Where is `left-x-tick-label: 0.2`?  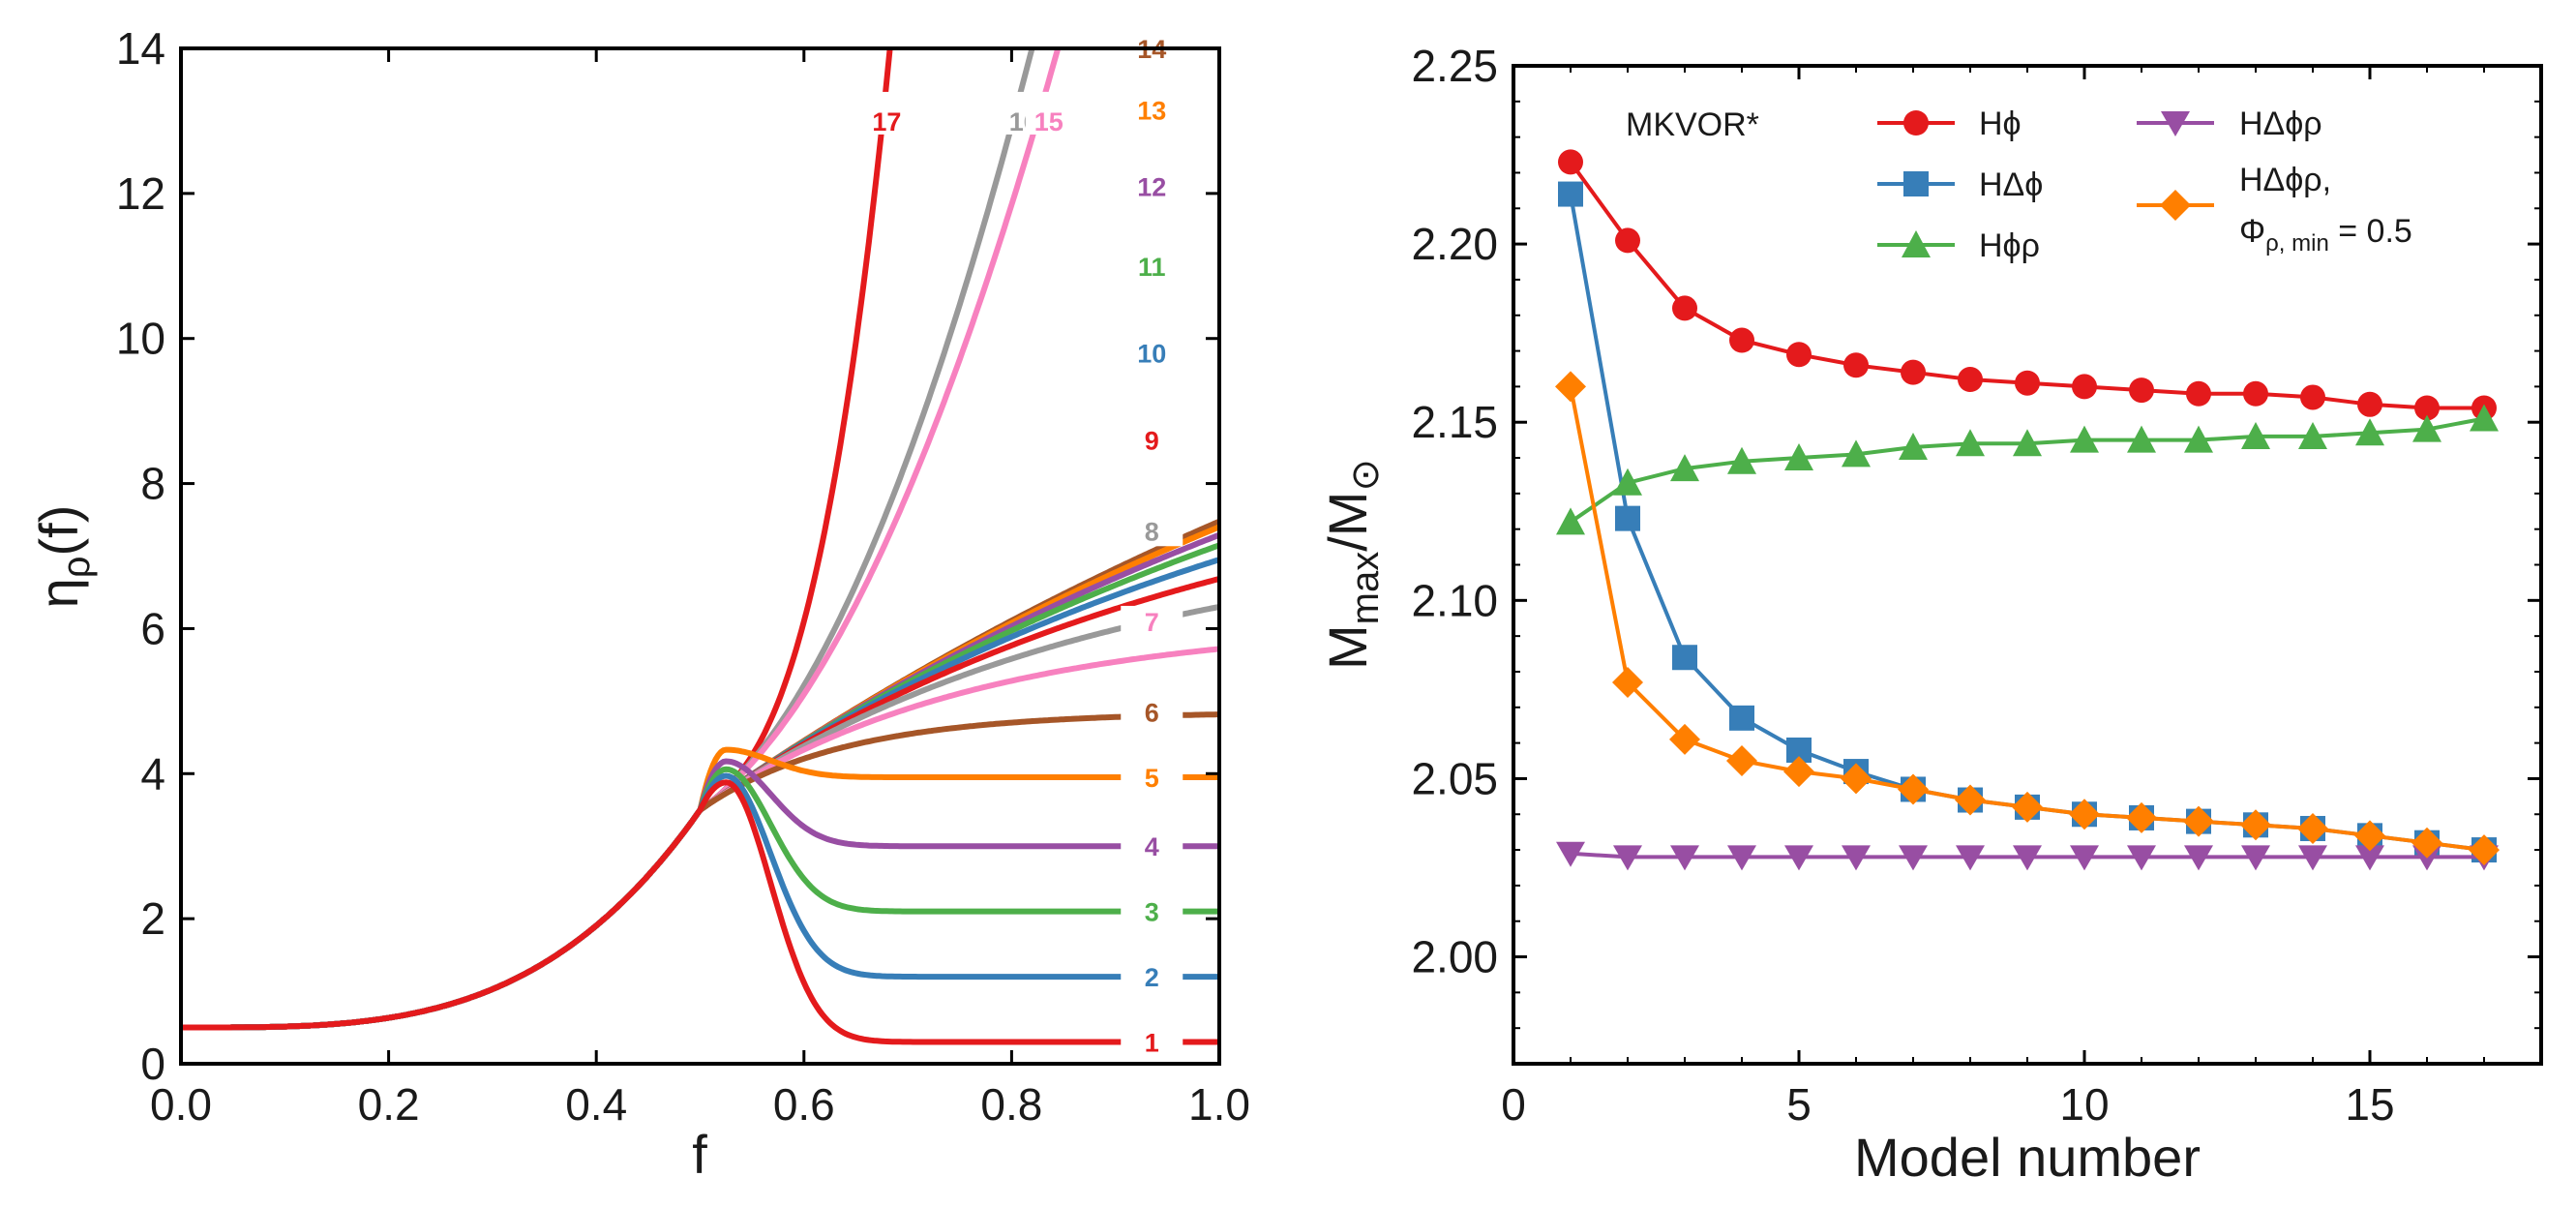
left-x-tick-label: 0.2 is located at coordinates (389, 1104).